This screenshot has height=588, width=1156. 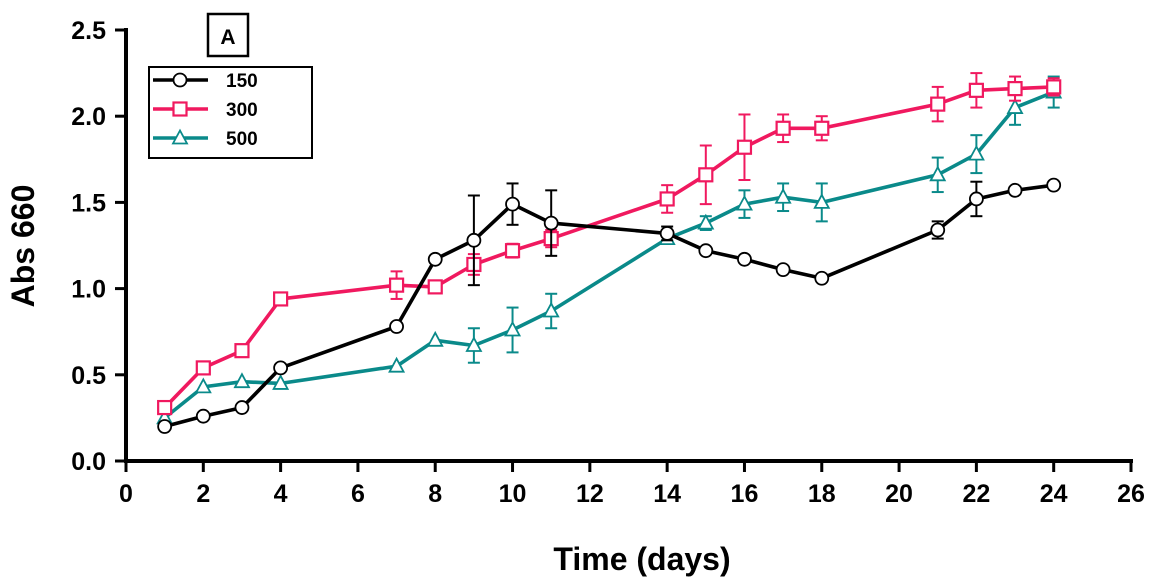 What do you see at coordinates (205, 139) in the screenshot?
I see `legend-entry-500: 500` at bounding box center [205, 139].